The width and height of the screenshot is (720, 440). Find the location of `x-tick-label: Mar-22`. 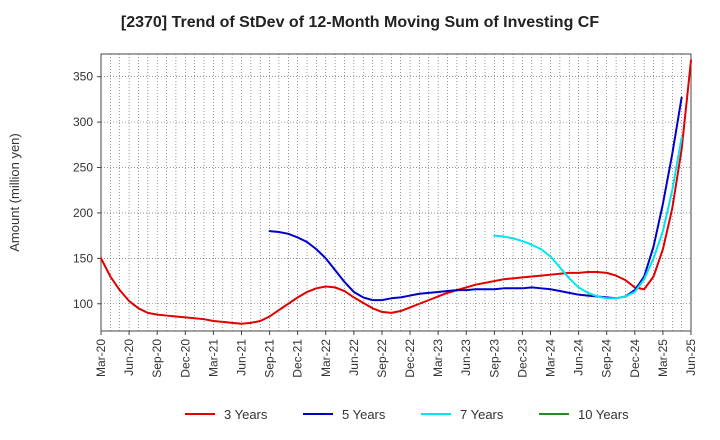

x-tick-label: Mar-22 is located at coordinates (326, 358).